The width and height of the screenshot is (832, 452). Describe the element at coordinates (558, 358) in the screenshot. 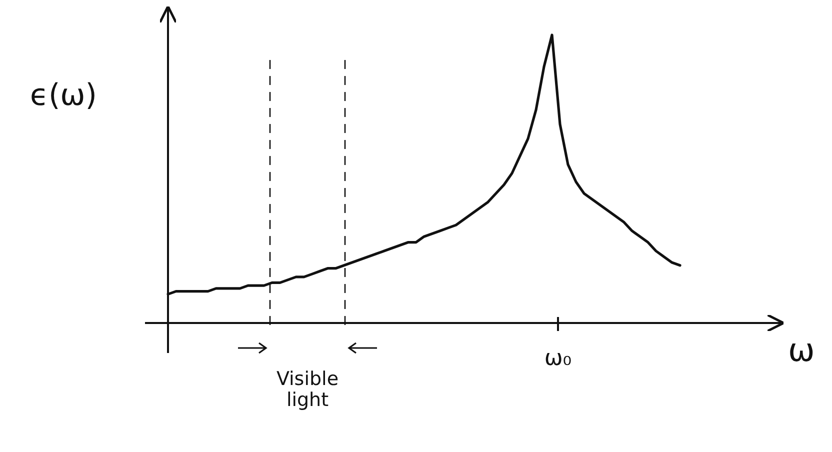

I see `text: ω₀` at that location.